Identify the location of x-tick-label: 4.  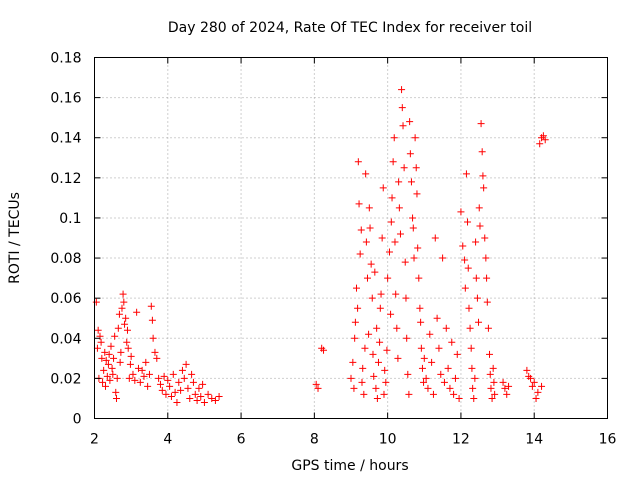
(167, 440).